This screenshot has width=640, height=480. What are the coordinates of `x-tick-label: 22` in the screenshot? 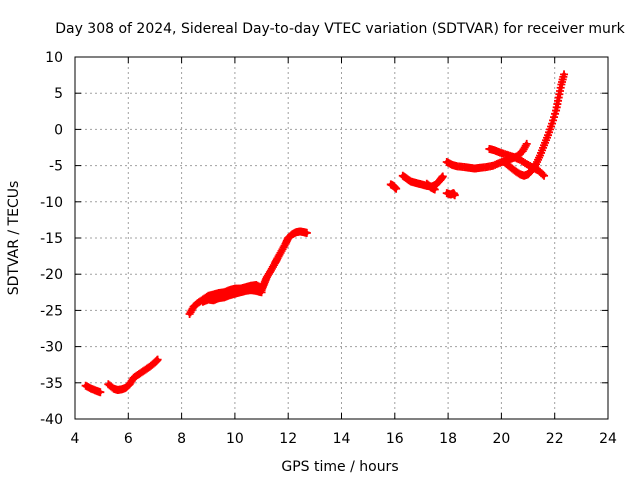 It's located at (555, 439).